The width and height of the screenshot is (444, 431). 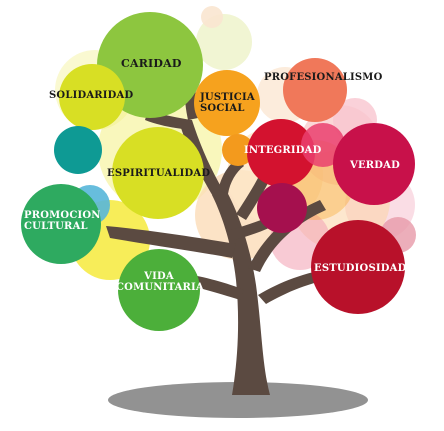 What do you see at coordinates (323, 77) in the screenshot?
I see `profesionalismo-label: PROFESIONALISMO` at bounding box center [323, 77].